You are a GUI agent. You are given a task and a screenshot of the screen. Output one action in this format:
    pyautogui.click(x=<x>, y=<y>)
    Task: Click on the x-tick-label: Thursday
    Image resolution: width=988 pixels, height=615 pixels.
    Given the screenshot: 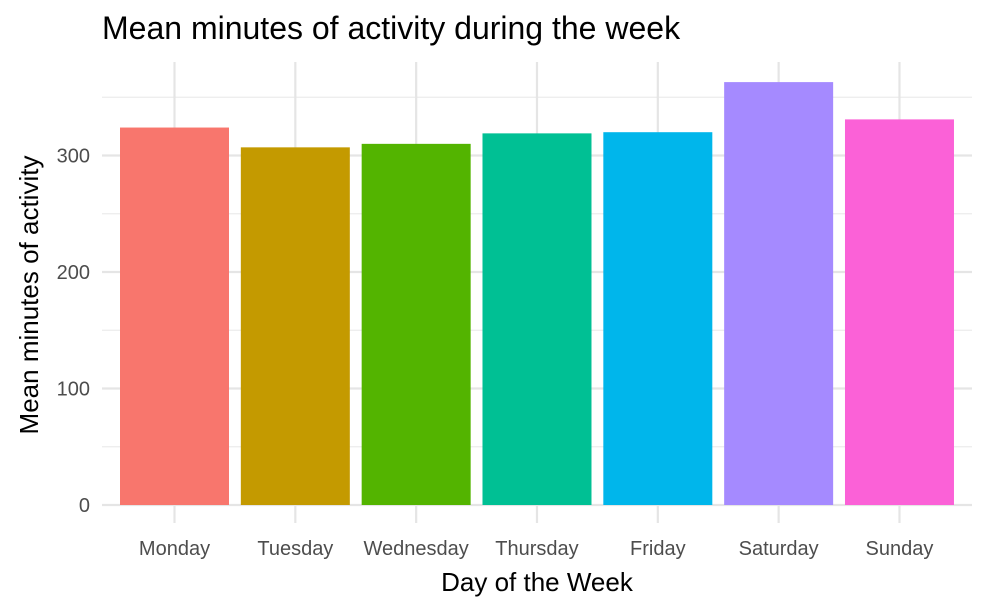 What is the action you would take?
    pyautogui.click(x=536, y=549)
    